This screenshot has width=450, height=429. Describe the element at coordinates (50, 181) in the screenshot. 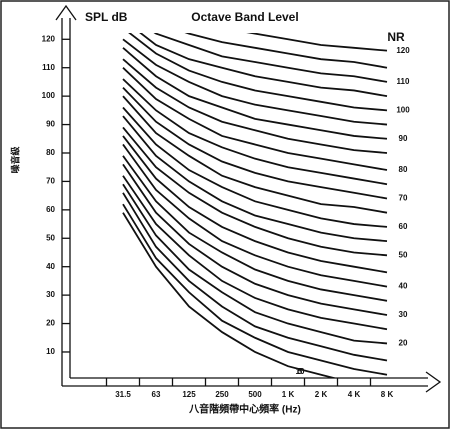

I see `y-tick-label: 70` at that location.